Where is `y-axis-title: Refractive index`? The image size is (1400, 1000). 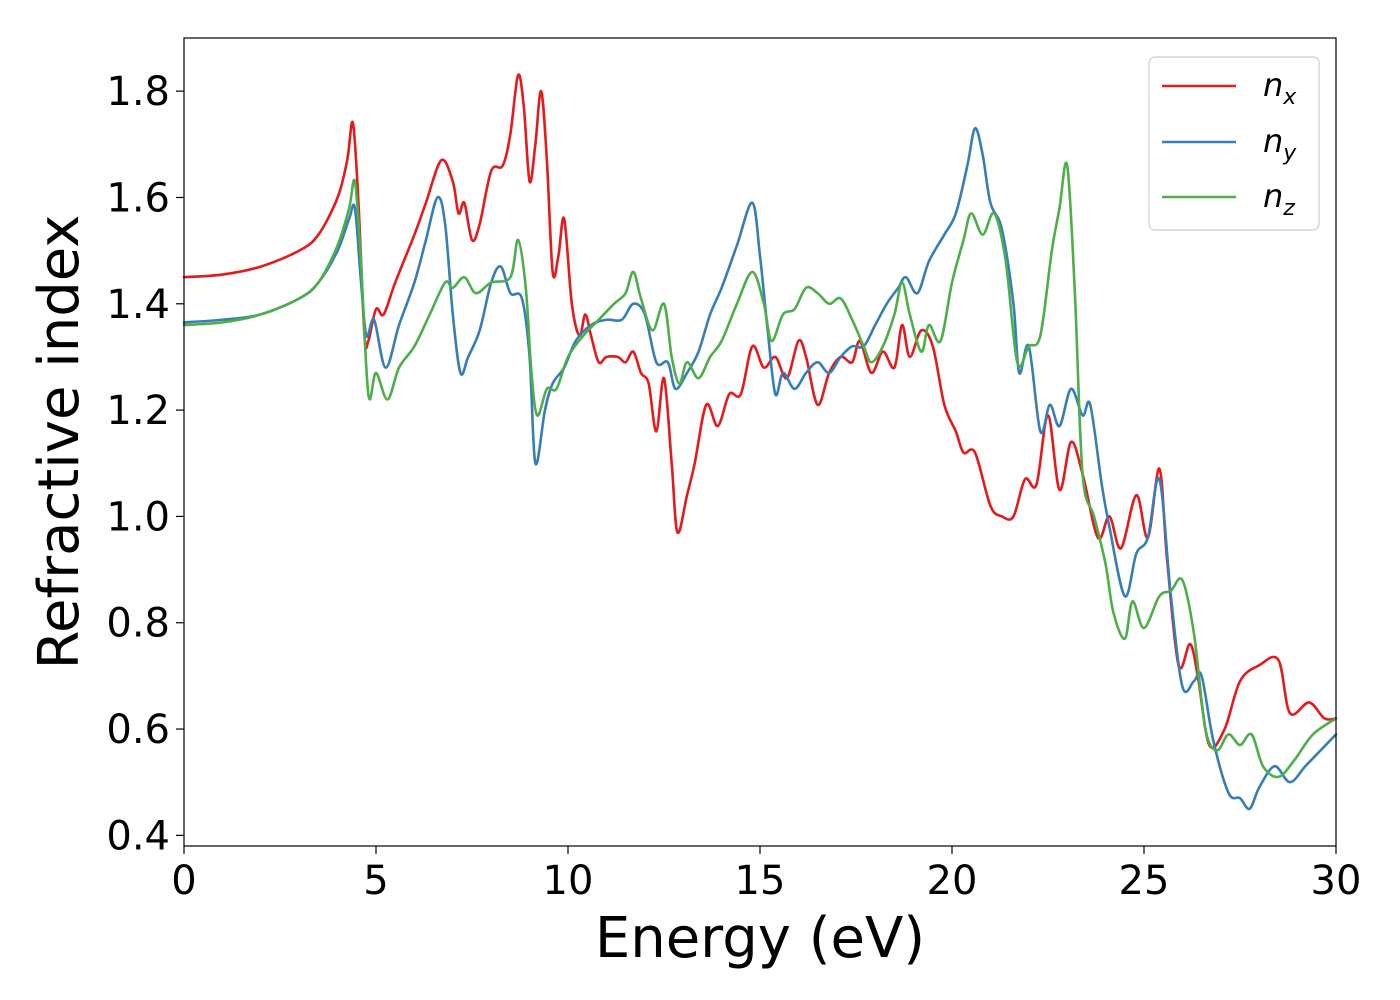 y-axis-title: Refractive index is located at coordinates (59, 442).